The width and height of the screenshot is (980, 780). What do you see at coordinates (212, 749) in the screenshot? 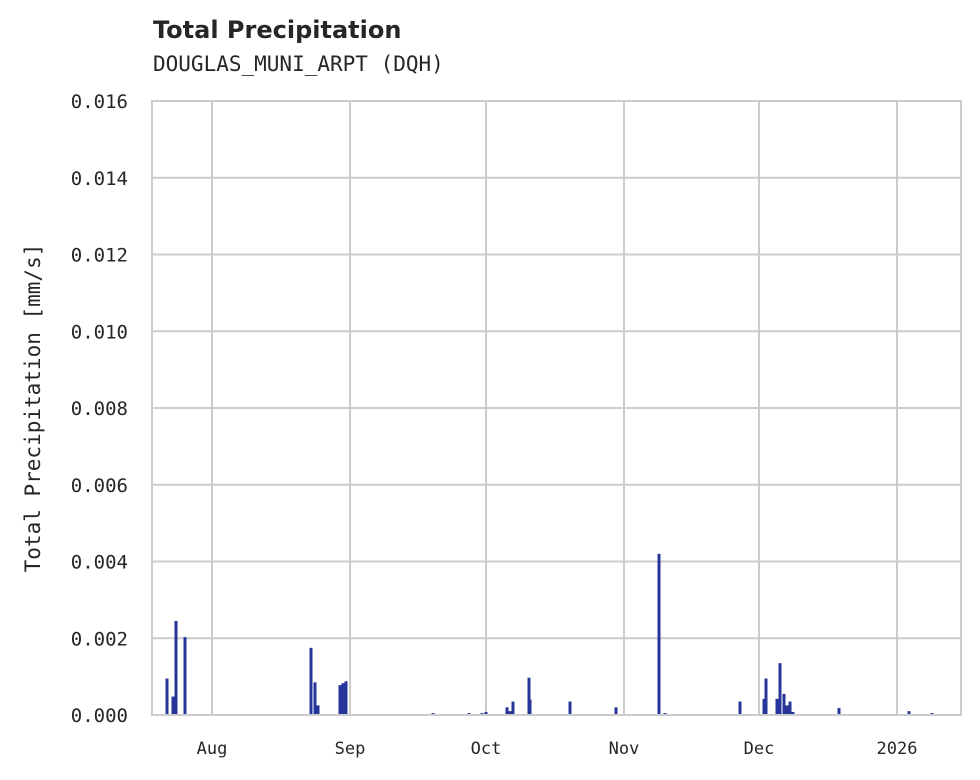
I see `x-tick-label: Aug` at bounding box center [212, 749].